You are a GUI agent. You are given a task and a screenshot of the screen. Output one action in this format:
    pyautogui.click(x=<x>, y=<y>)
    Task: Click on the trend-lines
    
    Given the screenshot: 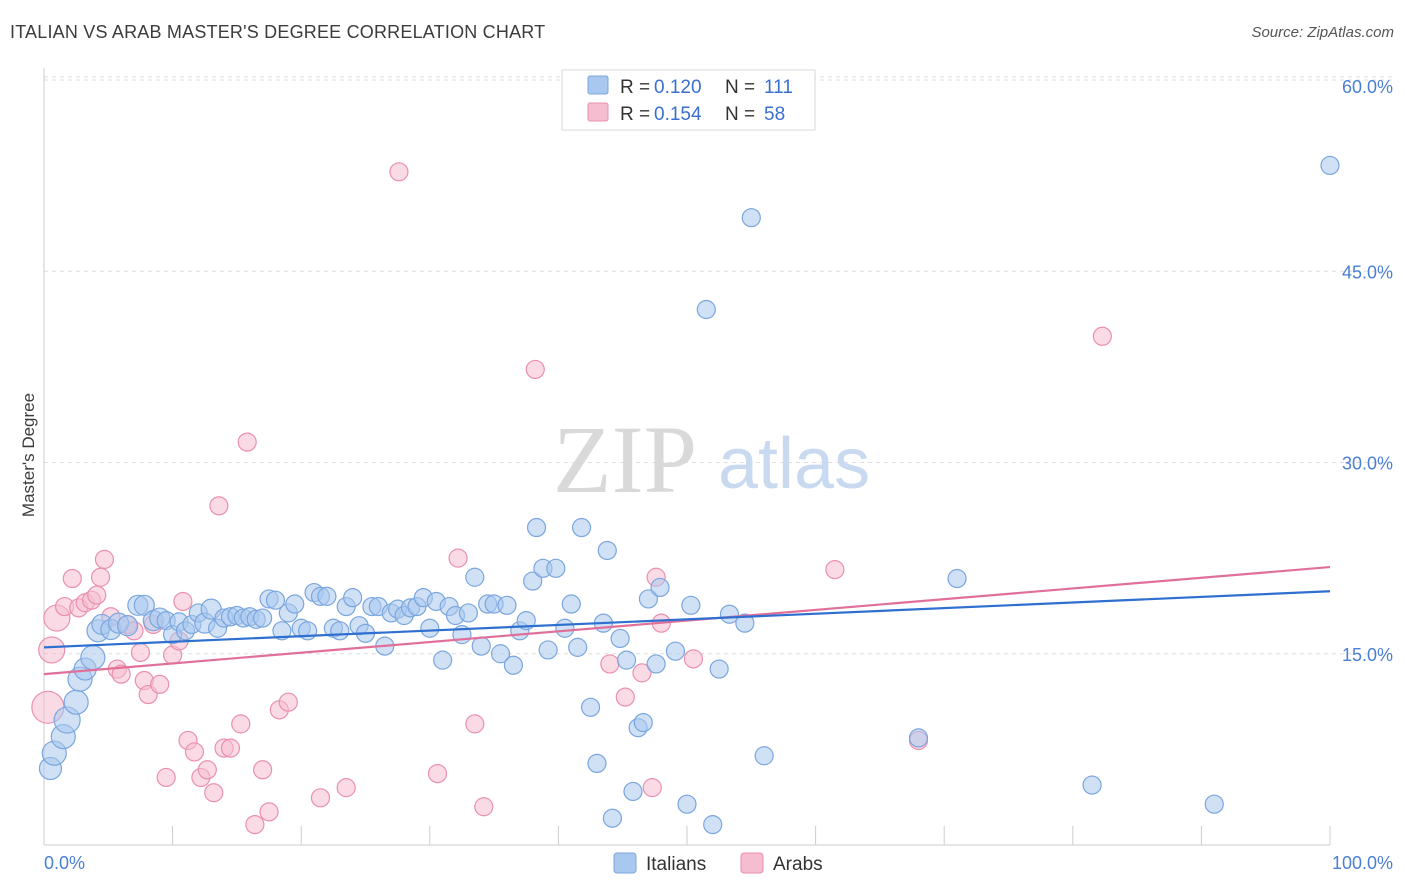 What is the action you would take?
    pyautogui.click(x=687, y=620)
    